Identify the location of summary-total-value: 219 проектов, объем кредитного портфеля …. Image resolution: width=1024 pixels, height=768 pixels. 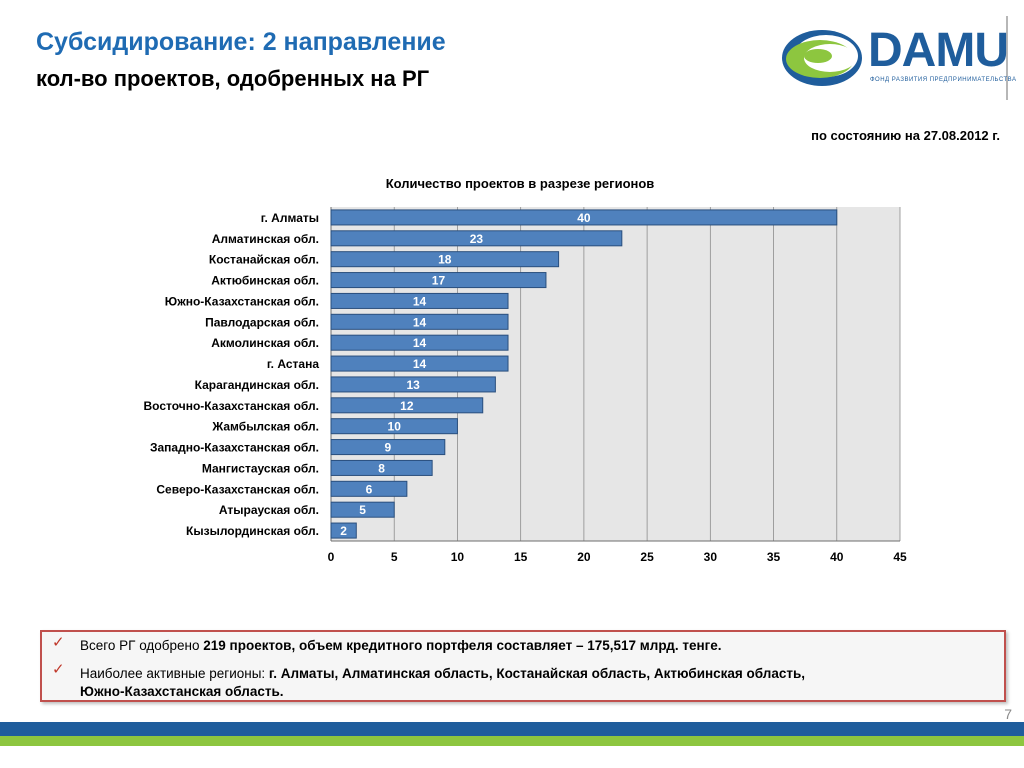
(462, 645).